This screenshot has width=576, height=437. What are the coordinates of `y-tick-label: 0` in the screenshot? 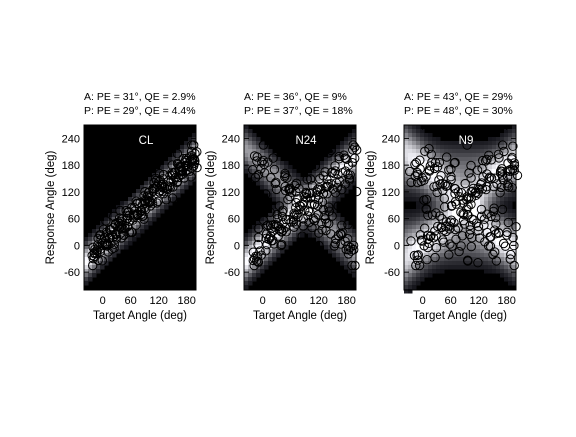 It's located at (237, 246).